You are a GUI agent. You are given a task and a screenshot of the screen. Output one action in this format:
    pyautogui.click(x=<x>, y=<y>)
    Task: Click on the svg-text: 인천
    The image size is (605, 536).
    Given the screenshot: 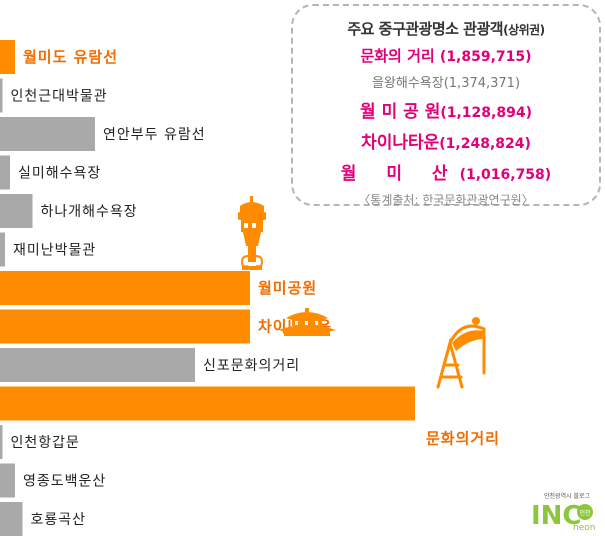 What is the action you would take?
    pyautogui.click(x=584, y=513)
    